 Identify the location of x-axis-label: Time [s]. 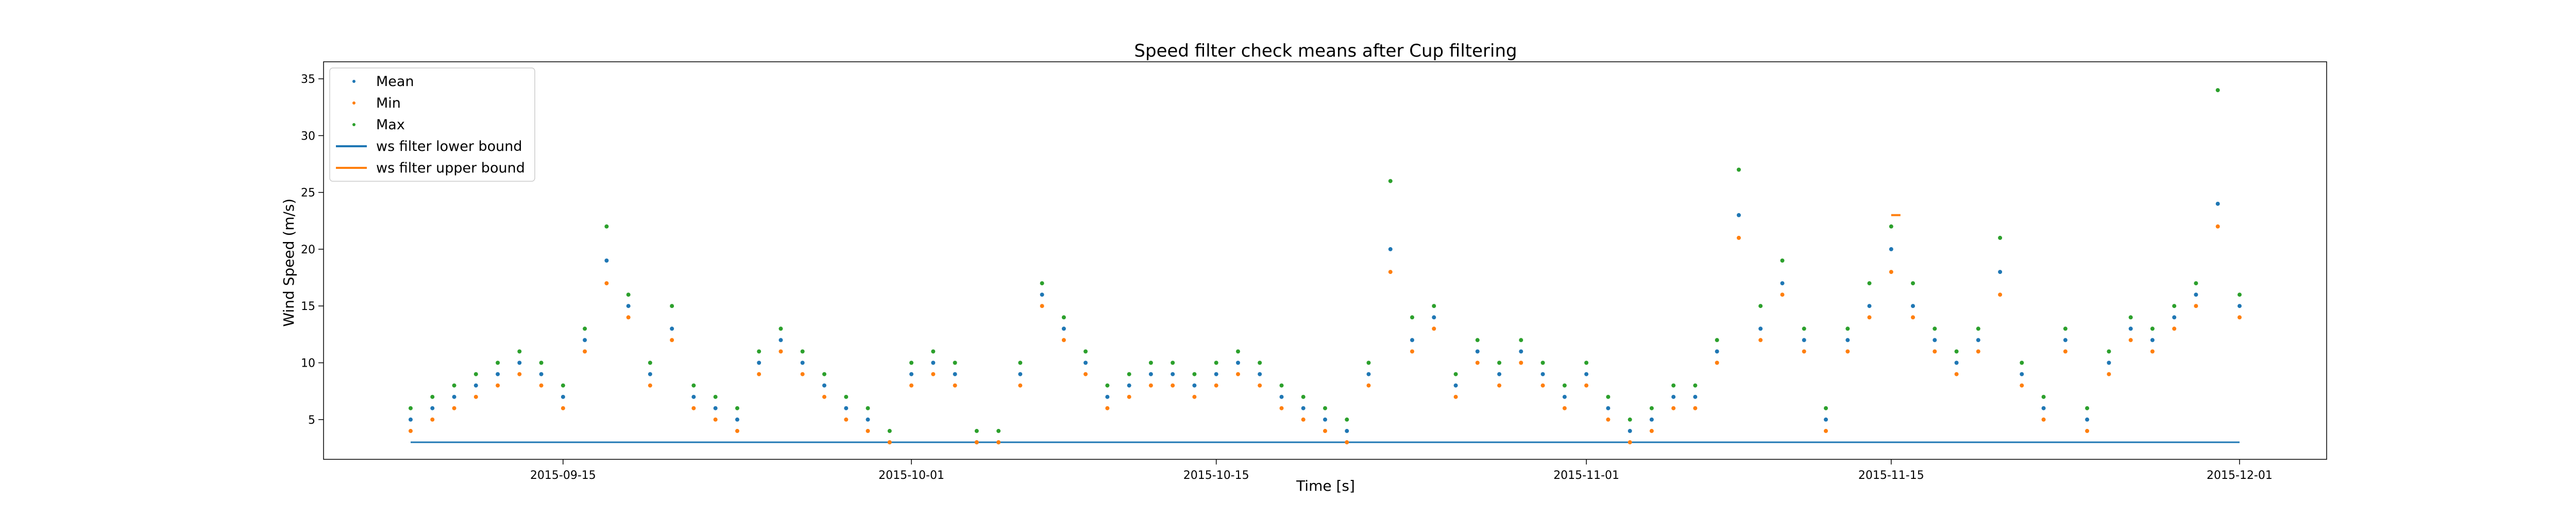
(1325, 485).